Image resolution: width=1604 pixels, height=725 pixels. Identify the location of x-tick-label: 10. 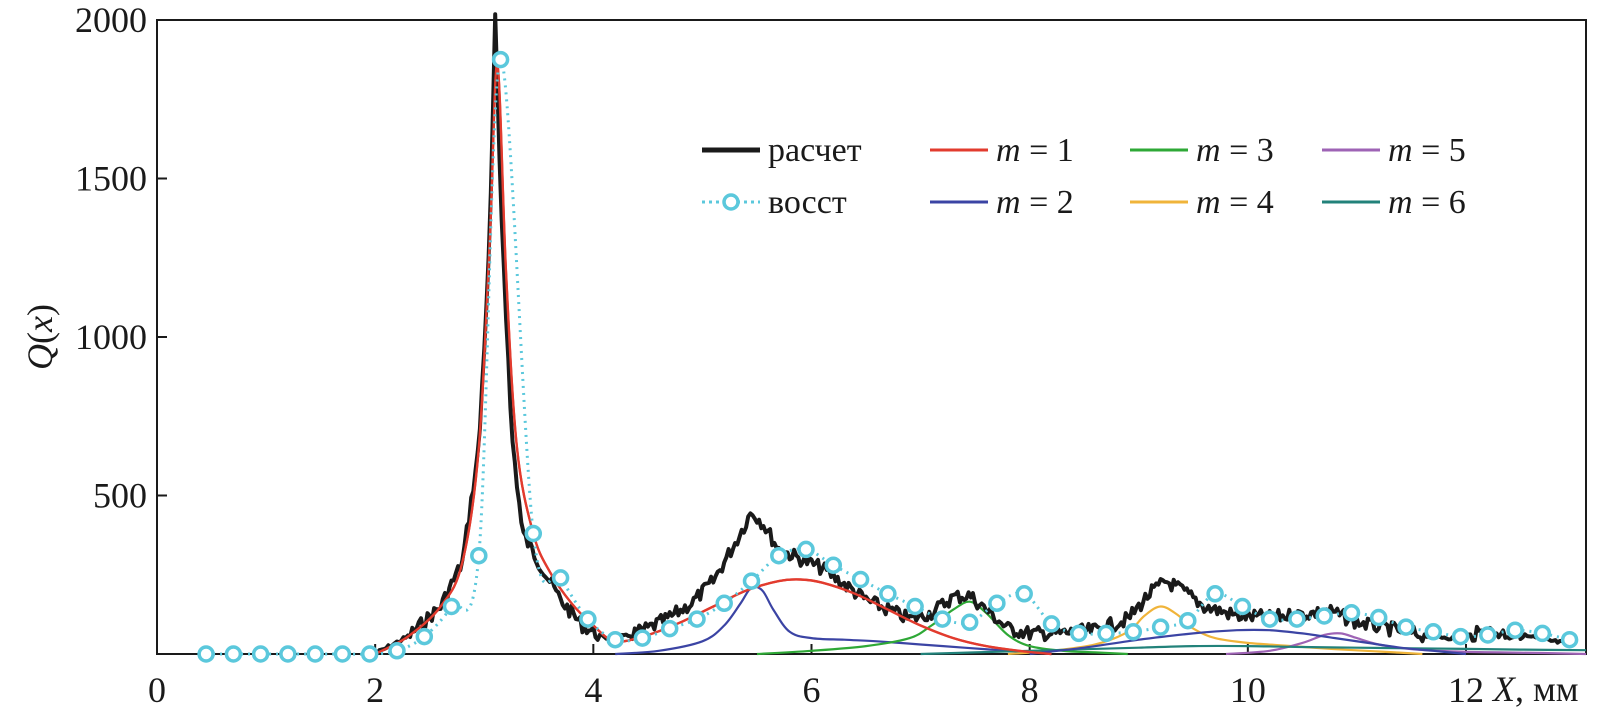
(1248, 690).